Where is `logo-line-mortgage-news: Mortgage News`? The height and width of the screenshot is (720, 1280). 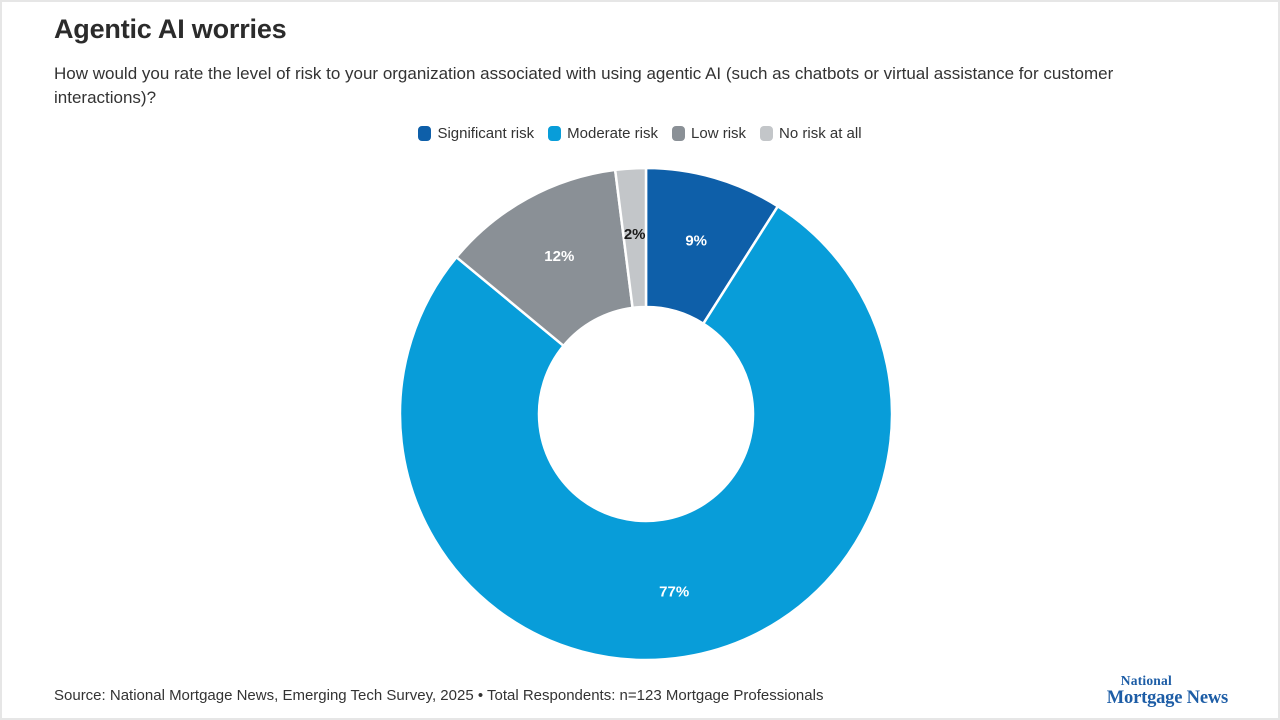
logo-line-mortgage-news: Mortgage News is located at coordinates (1167, 697).